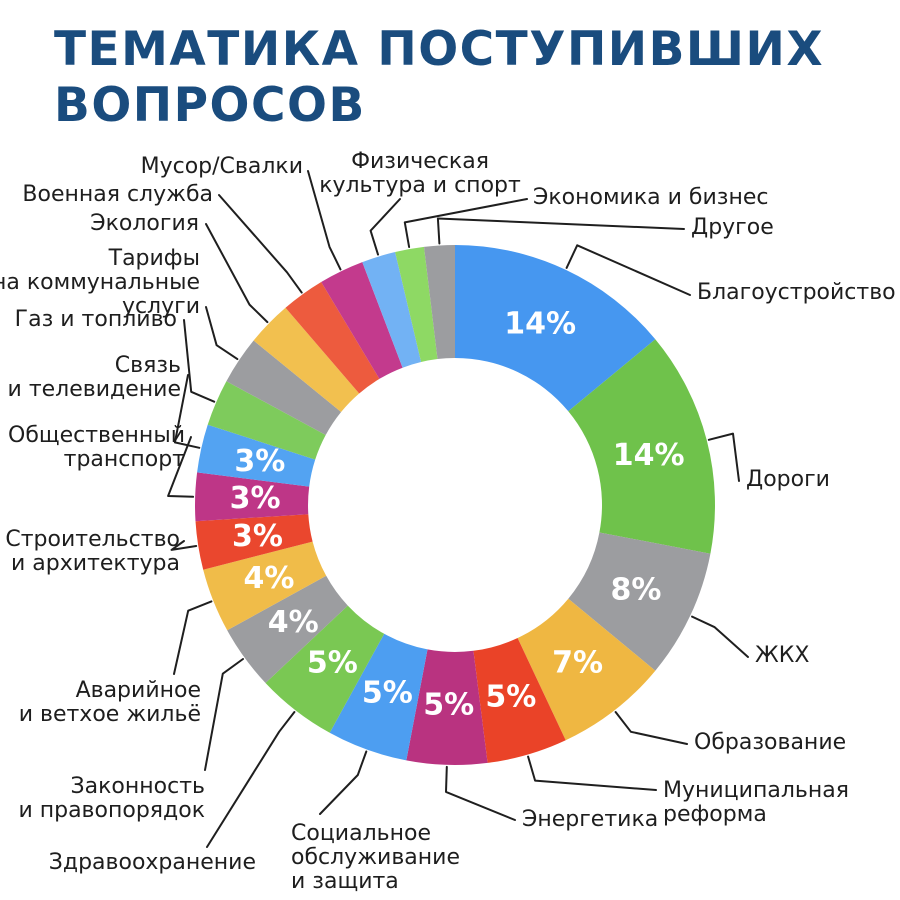 The image size is (900, 900). What do you see at coordinates (152, 862) in the screenshot?
I see `callout-label-line: Здравоохранение` at bounding box center [152, 862].